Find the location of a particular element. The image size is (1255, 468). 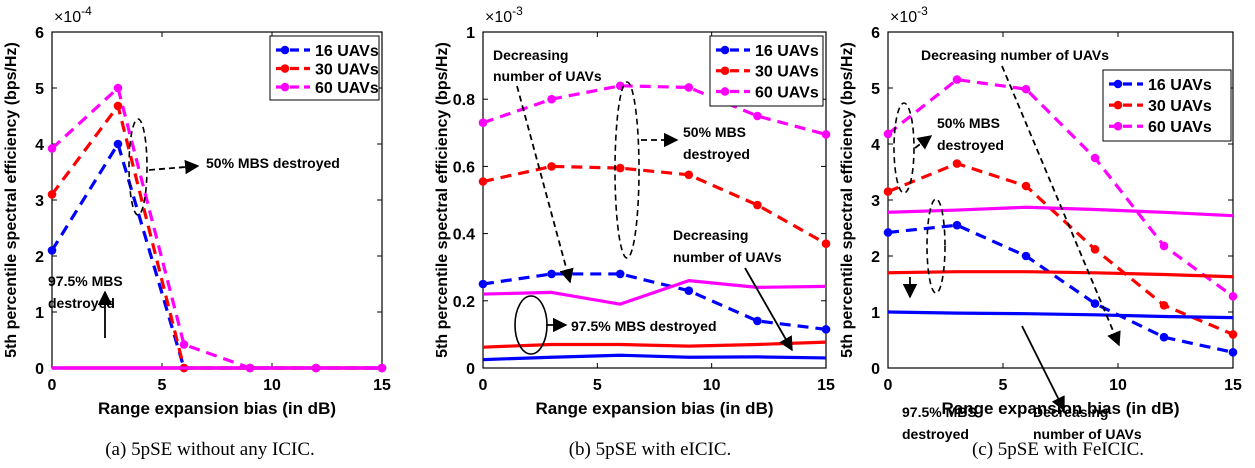

y-tick-label: 2 is located at coordinates (39, 257).